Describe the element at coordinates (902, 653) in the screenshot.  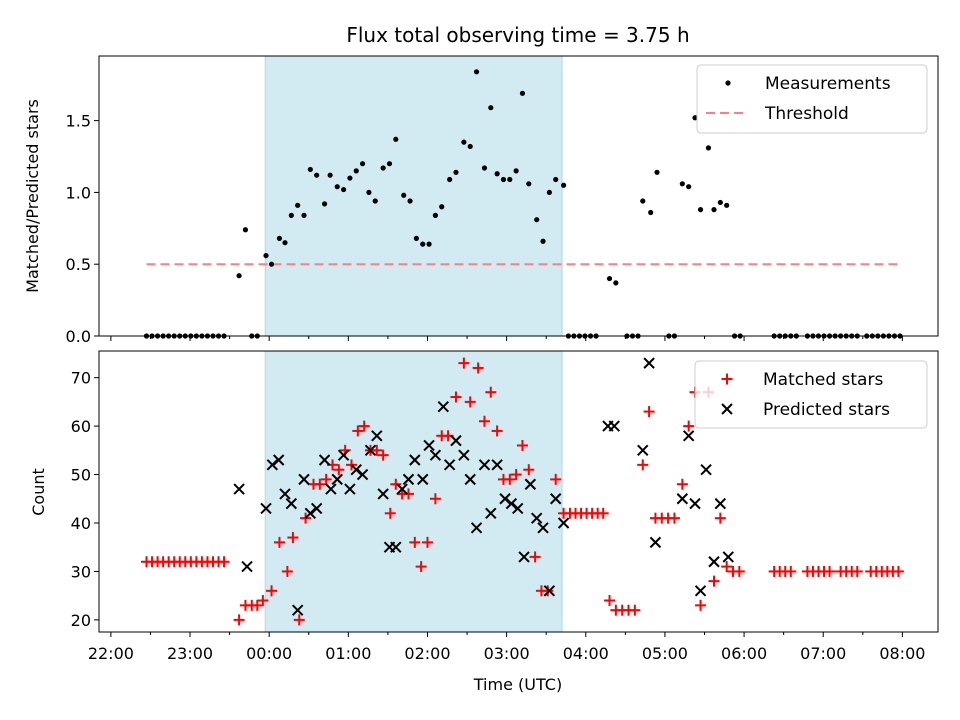
I see `x-tick-label: 08:00` at that location.